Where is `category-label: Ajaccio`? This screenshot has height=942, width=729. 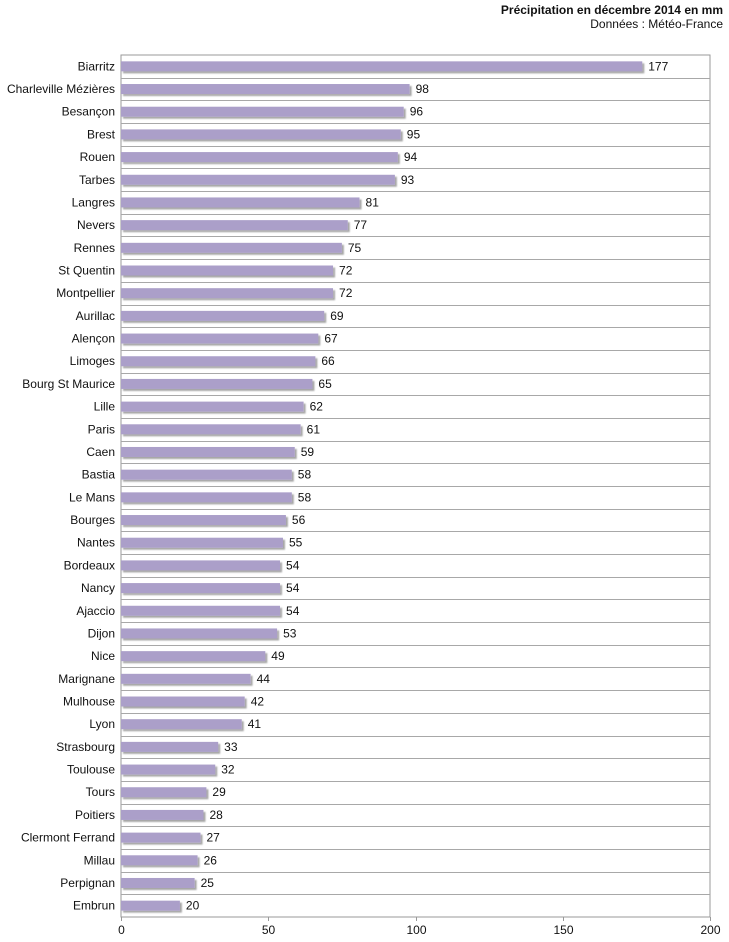
category-label: Ajaccio is located at coordinates (95, 611).